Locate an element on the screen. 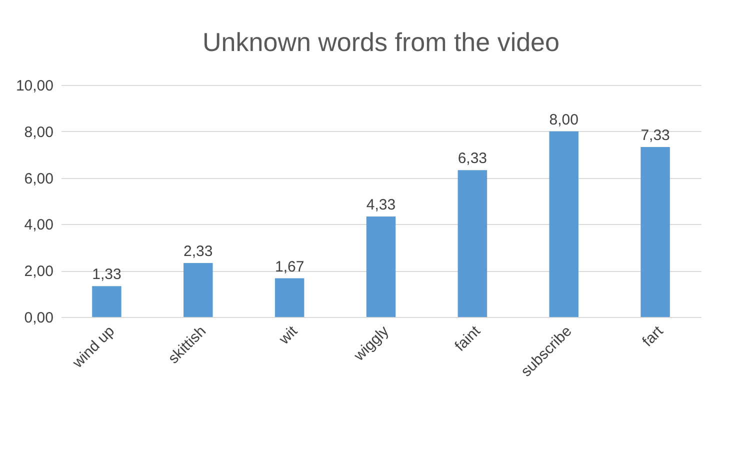 Image resolution: width=750 pixels, height=457 pixels. data-label: 1,33 is located at coordinates (107, 275).